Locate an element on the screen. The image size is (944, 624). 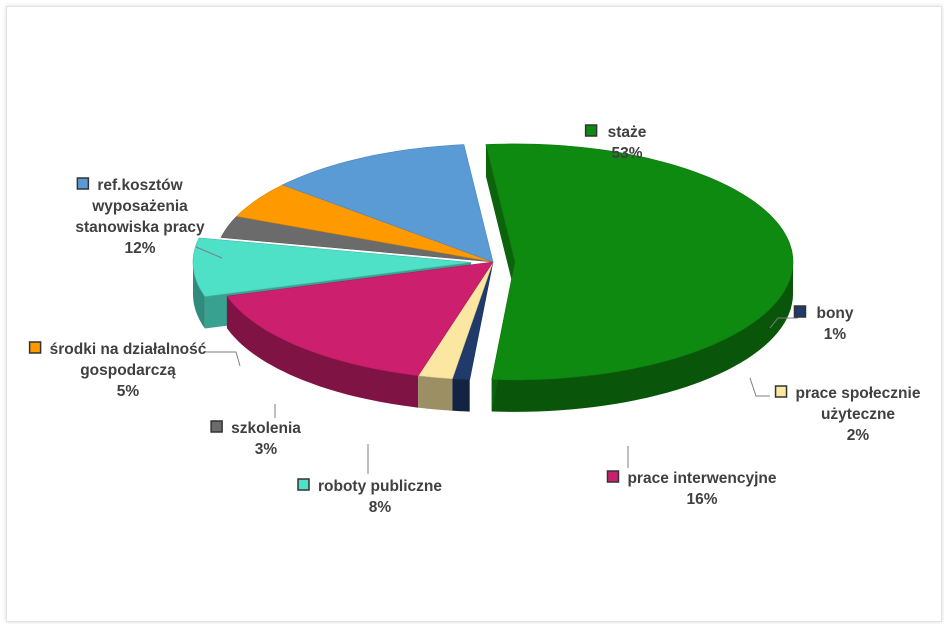
slice-name-2: prace społecznie is located at coordinates (858, 393).